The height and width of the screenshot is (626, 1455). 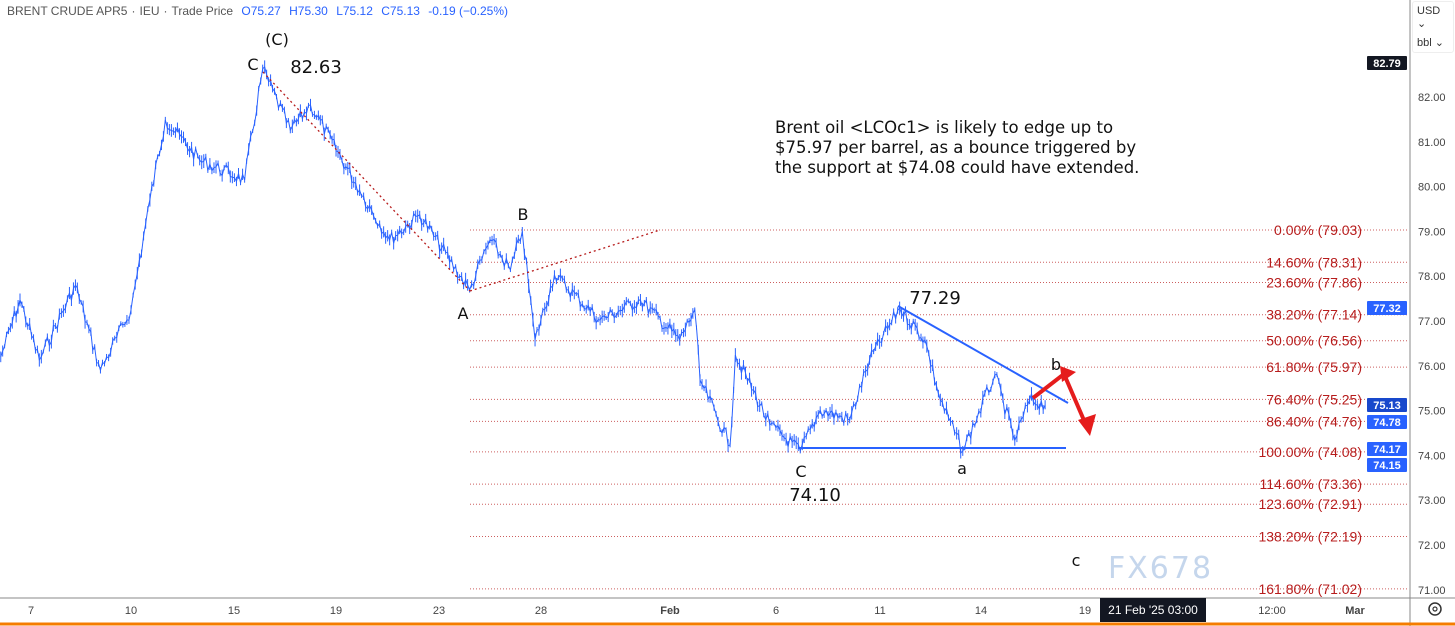 What do you see at coordinates (776, 611) in the screenshot?
I see `time-tick-label: 6` at bounding box center [776, 611].